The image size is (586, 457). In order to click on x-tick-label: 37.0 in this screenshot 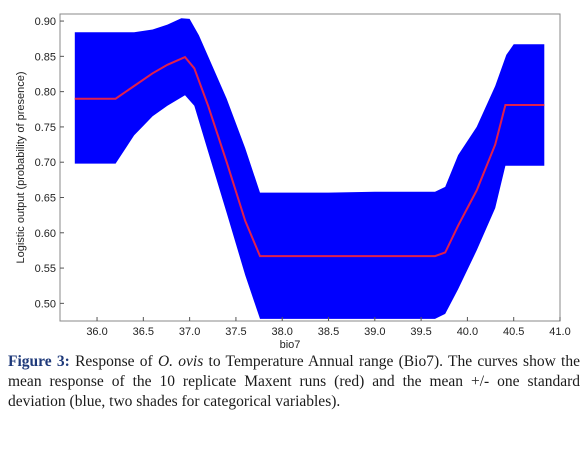, I will do `click(189, 332)`.